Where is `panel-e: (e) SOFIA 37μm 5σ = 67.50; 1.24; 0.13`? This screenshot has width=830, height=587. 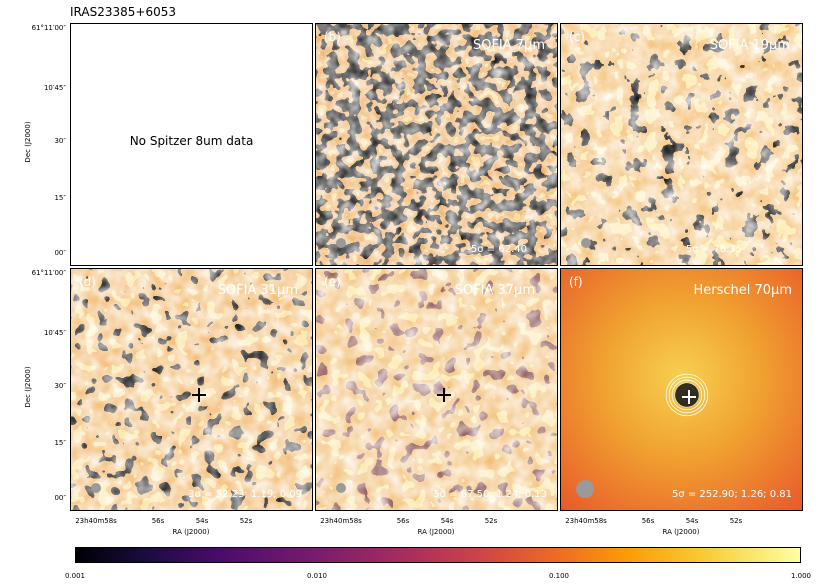
panel-e: (e) SOFIA 37μm 5σ = 67.50; 1.24; 0.13 is located at coordinates (436, 389).